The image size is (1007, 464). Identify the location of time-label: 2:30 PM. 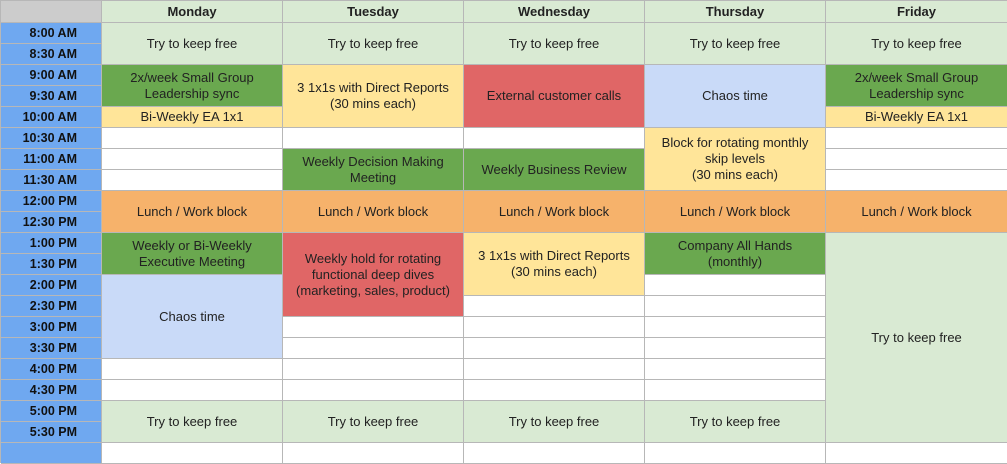
(51, 306).